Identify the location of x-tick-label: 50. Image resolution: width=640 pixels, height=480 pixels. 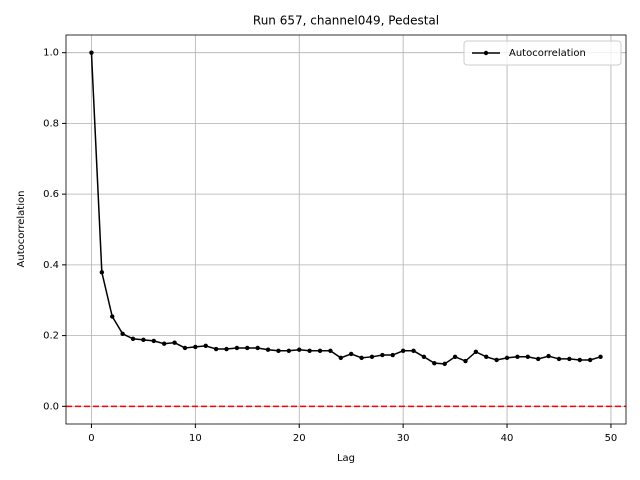
(611, 438).